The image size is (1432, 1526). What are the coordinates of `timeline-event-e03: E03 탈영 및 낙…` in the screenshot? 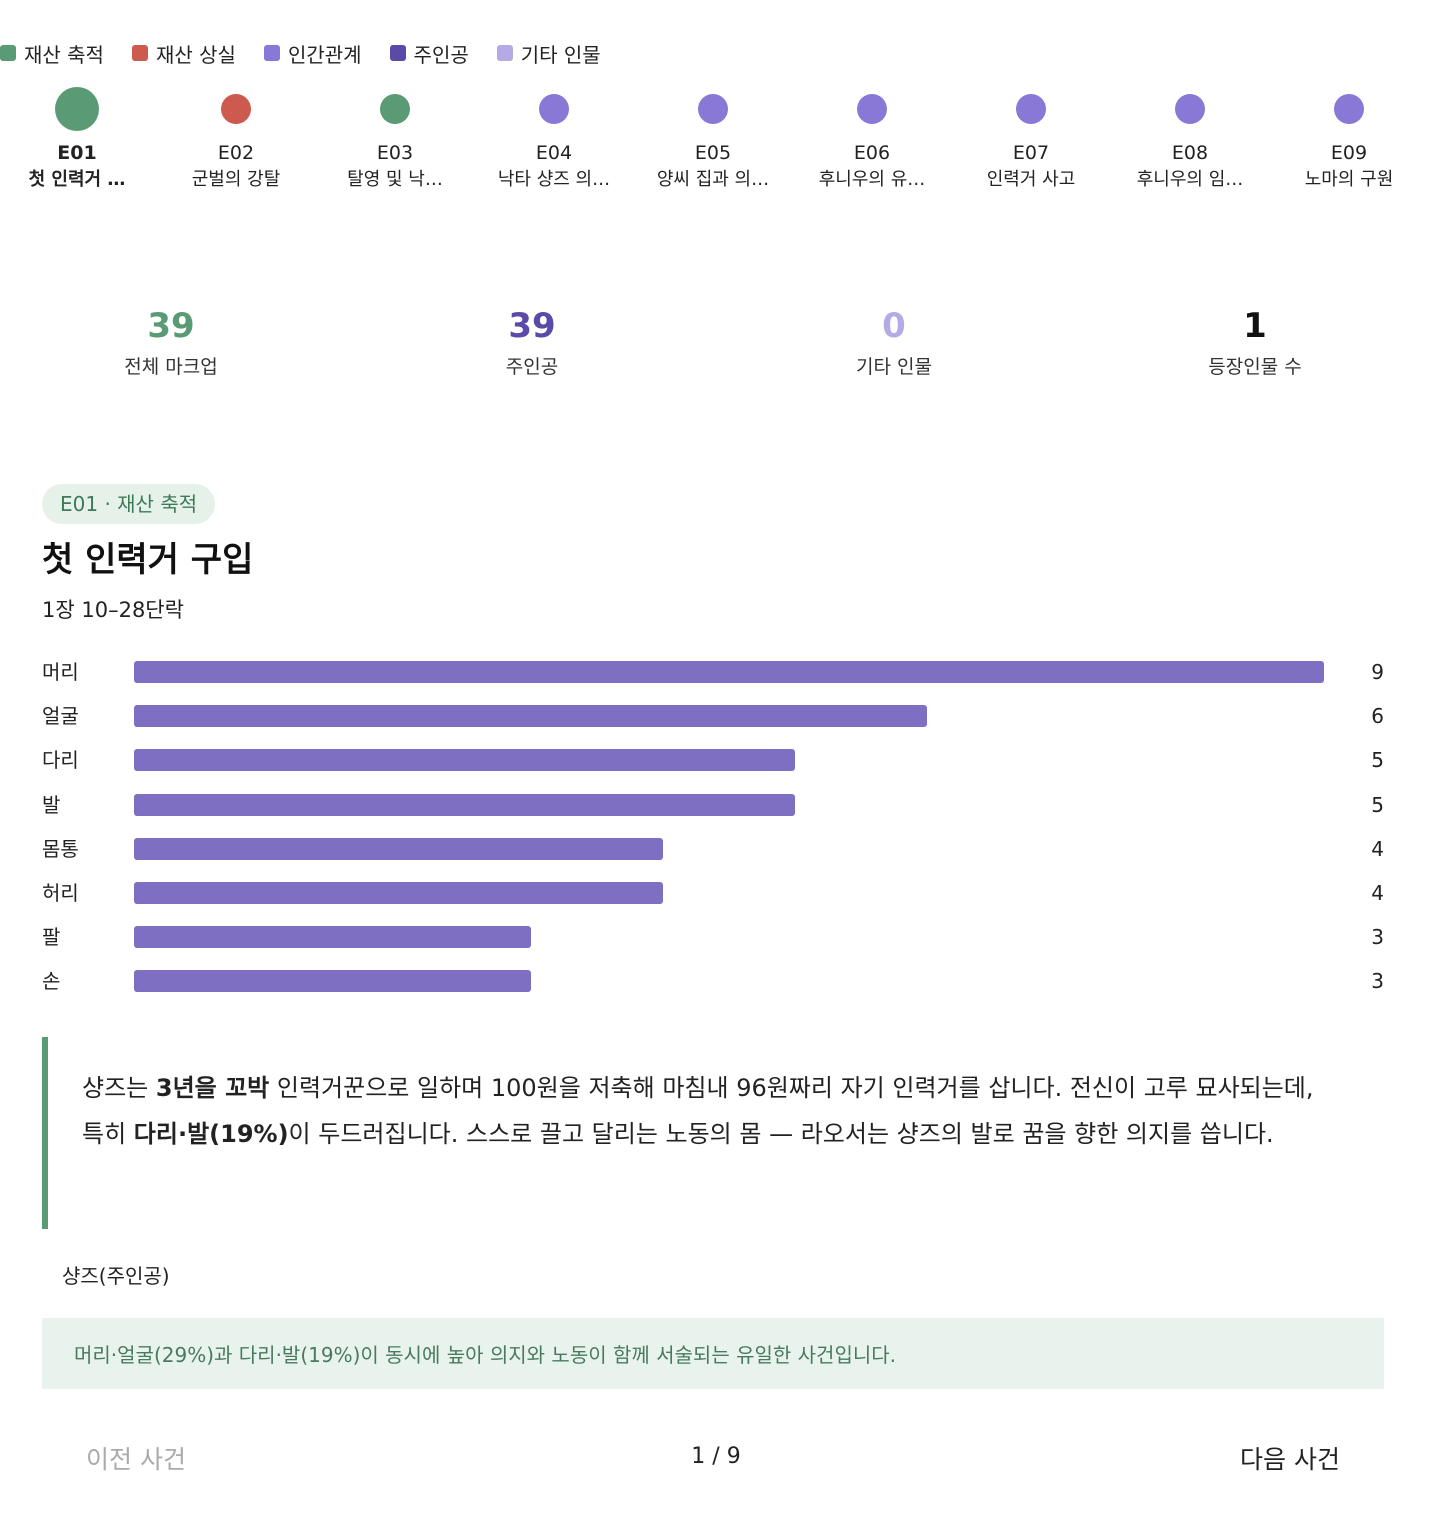 It's located at (395, 139).